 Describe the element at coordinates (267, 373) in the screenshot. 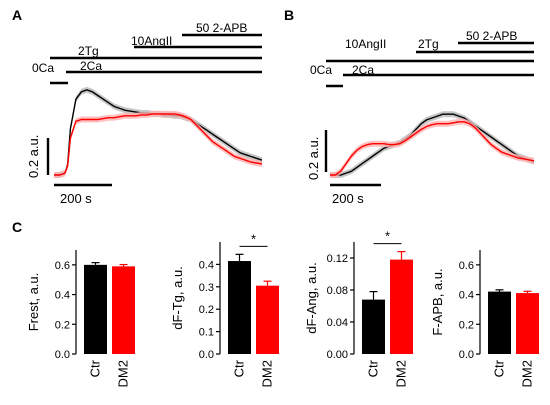

I see `x-category-label-c2-dm2: DM2` at that location.